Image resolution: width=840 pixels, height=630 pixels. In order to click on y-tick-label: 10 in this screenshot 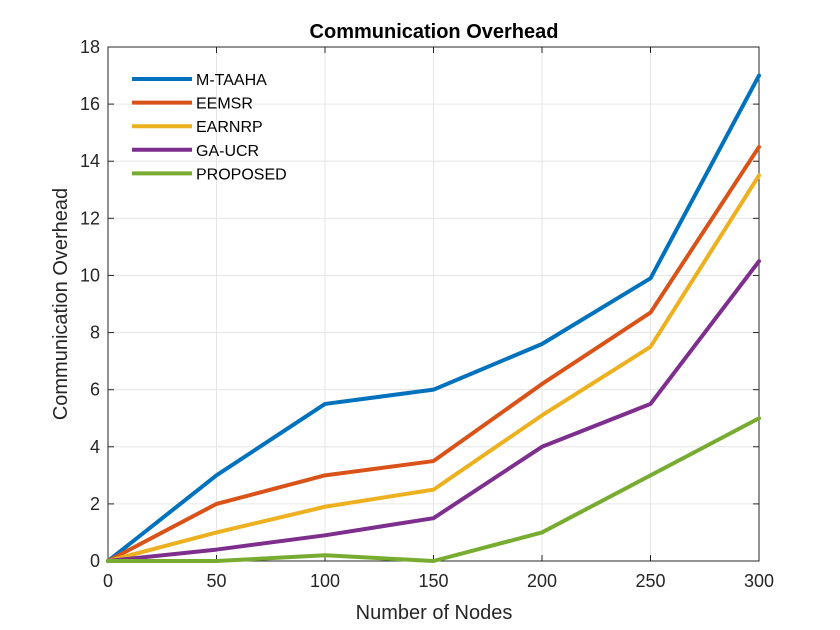, I will do `click(90, 275)`.